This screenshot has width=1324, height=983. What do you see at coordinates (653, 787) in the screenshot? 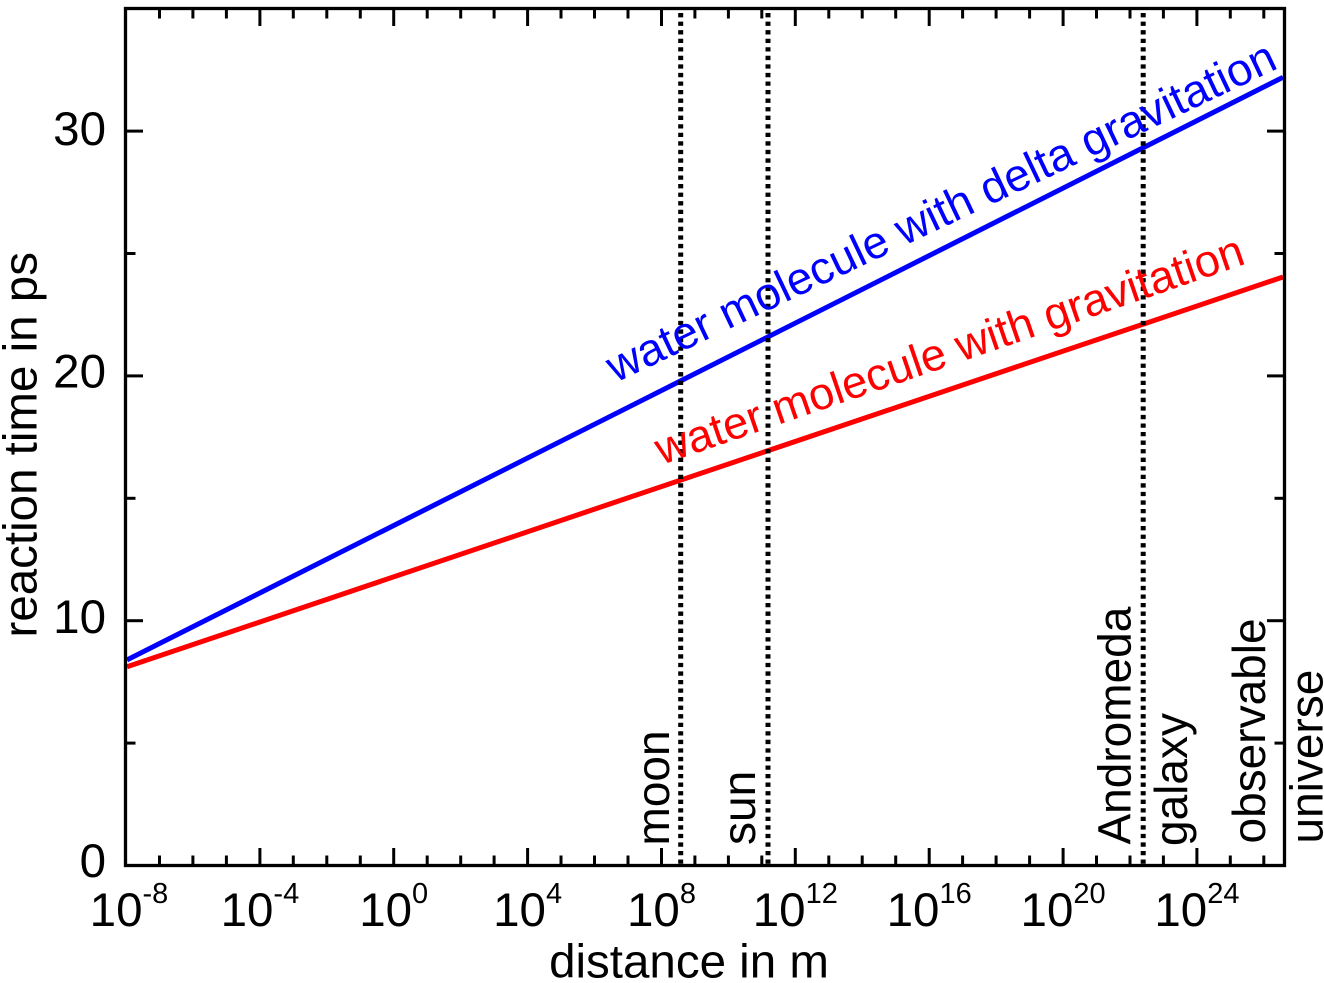
I see `svg-text: moon` at bounding box center [653, 787].